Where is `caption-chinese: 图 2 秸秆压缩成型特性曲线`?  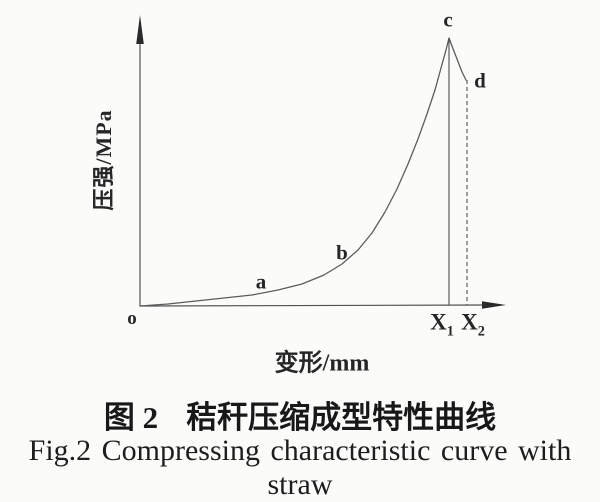
caption-chinese: 图 2 秸秆压缩成型特性曲线 is located at coordinates (300, 414).